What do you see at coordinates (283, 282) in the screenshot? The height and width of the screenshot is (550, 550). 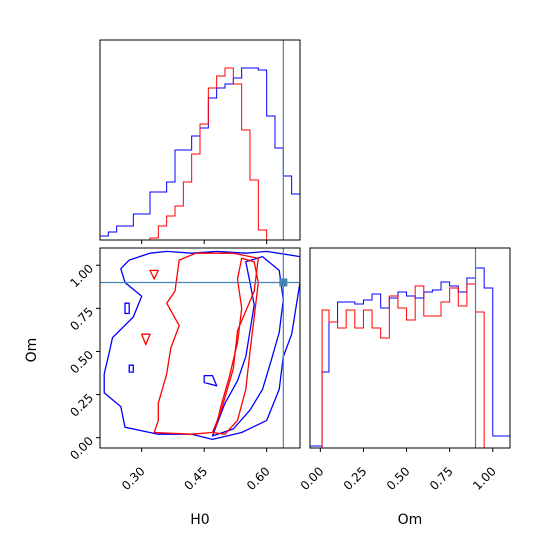 I see `truth-marker` at bounding box center [283, 282].